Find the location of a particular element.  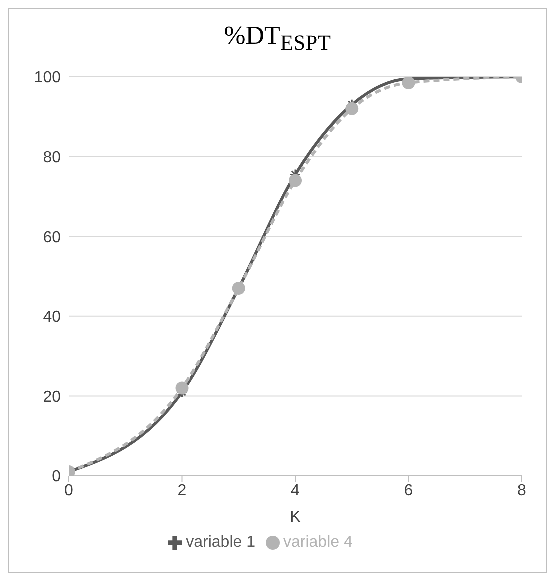

x-tick-label: 4 is located at coordinates (295, 491).